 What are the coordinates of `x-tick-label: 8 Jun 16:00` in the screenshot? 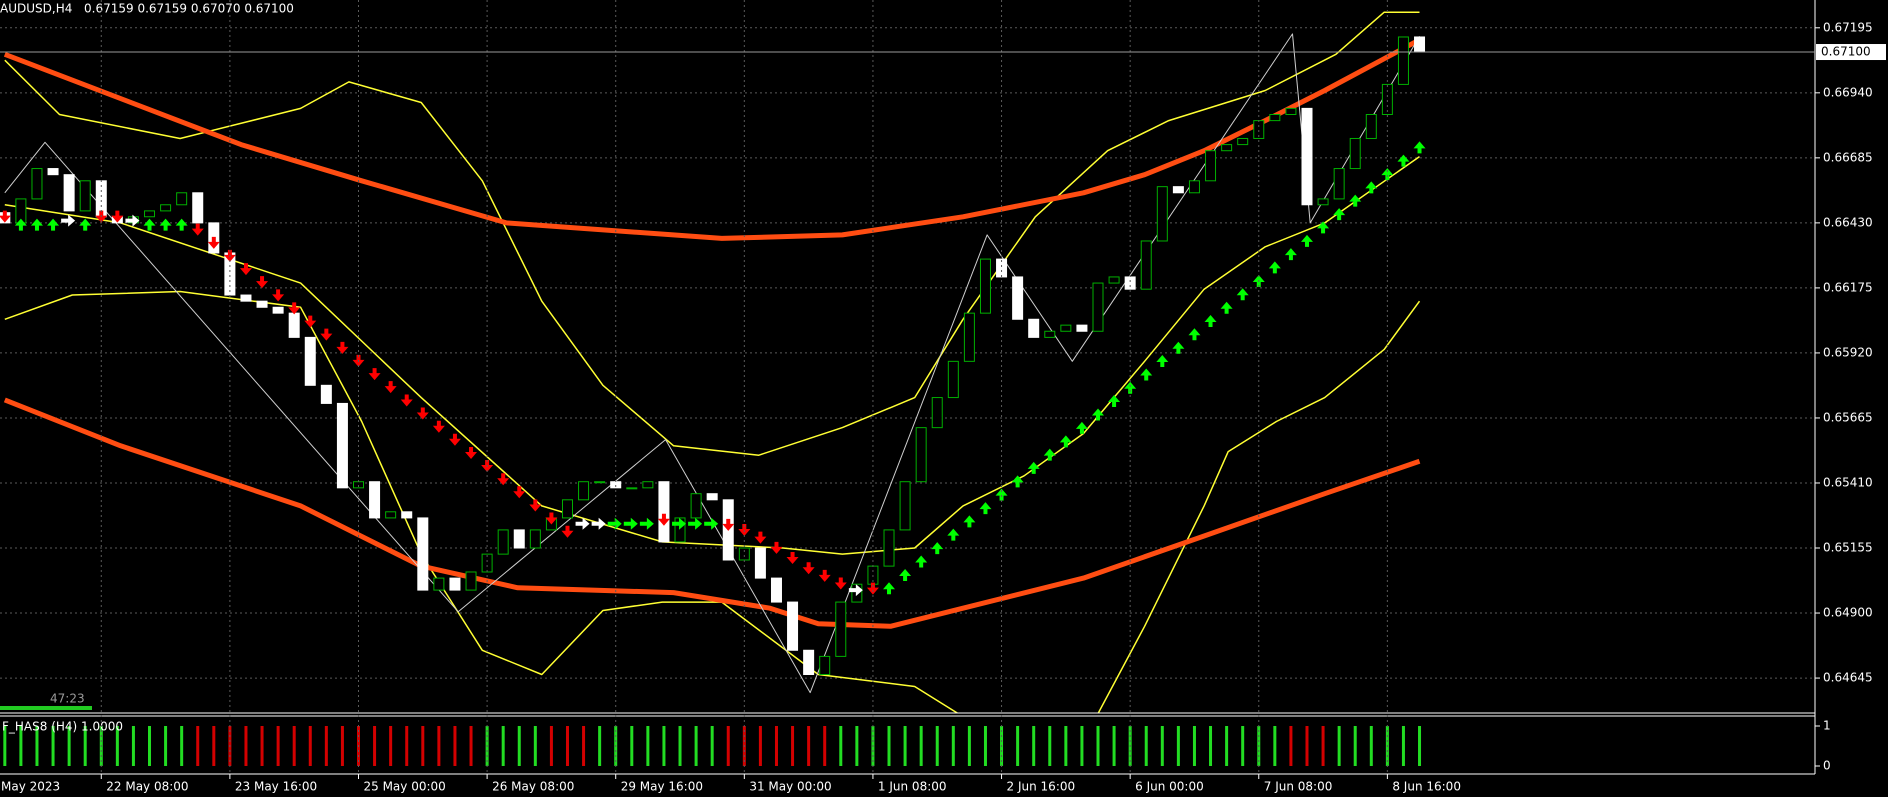 It's located at (1426, 787).